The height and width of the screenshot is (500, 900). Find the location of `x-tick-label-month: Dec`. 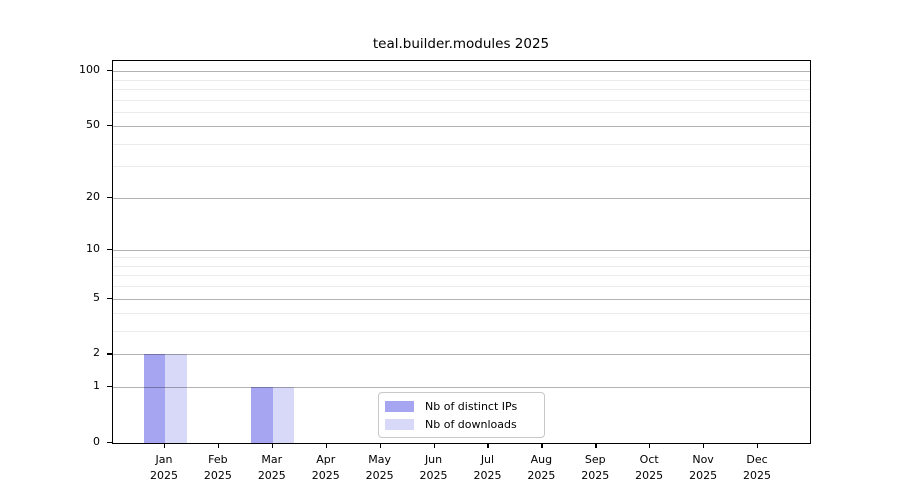

x-tick-label-month: Dec is located at coordinates (757, 459).